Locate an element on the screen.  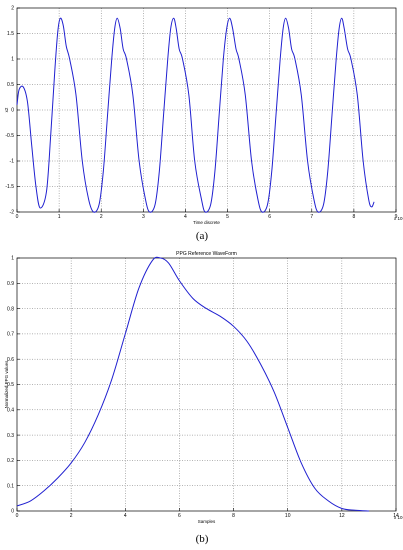
y-tick-label: 0.1 is located at coordinates (10, 486).